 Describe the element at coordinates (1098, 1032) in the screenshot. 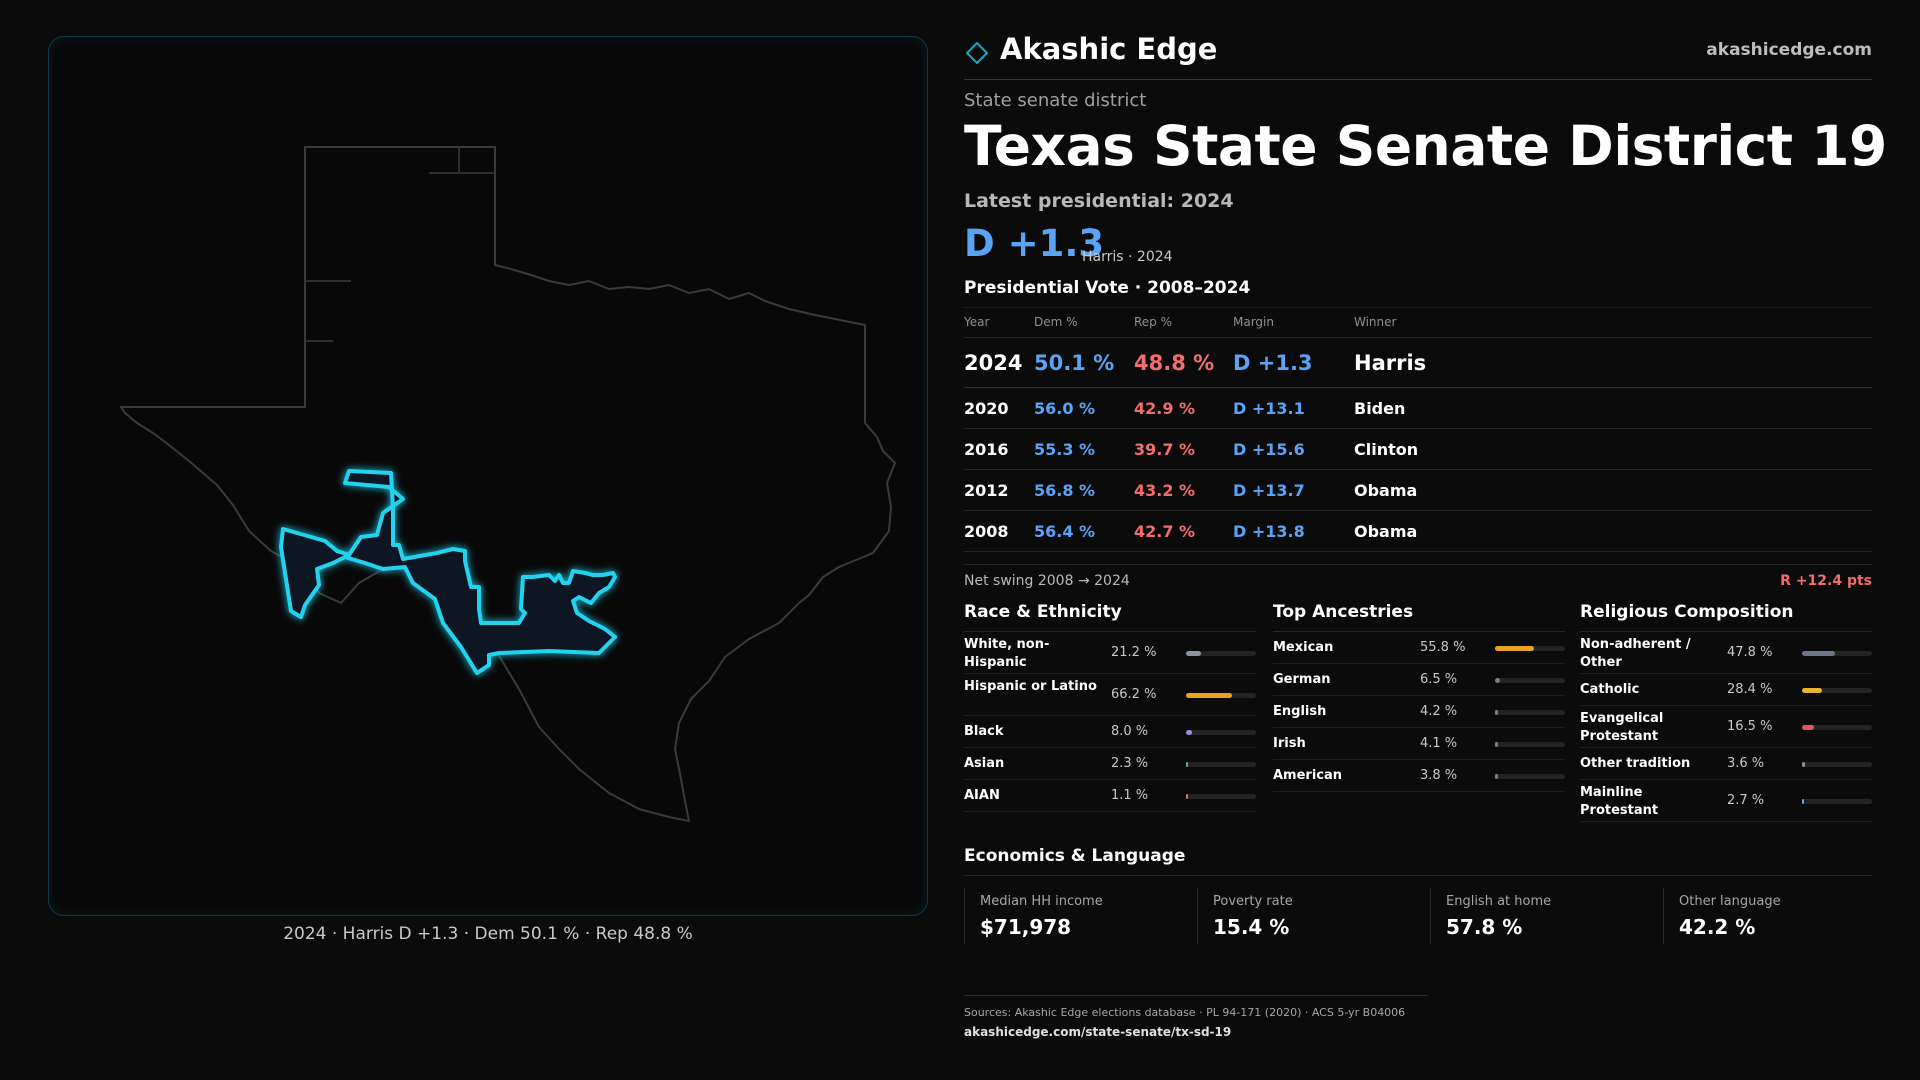

I see `page-link: akashicedge.com/state-senate/tx-sd-19` at that location.